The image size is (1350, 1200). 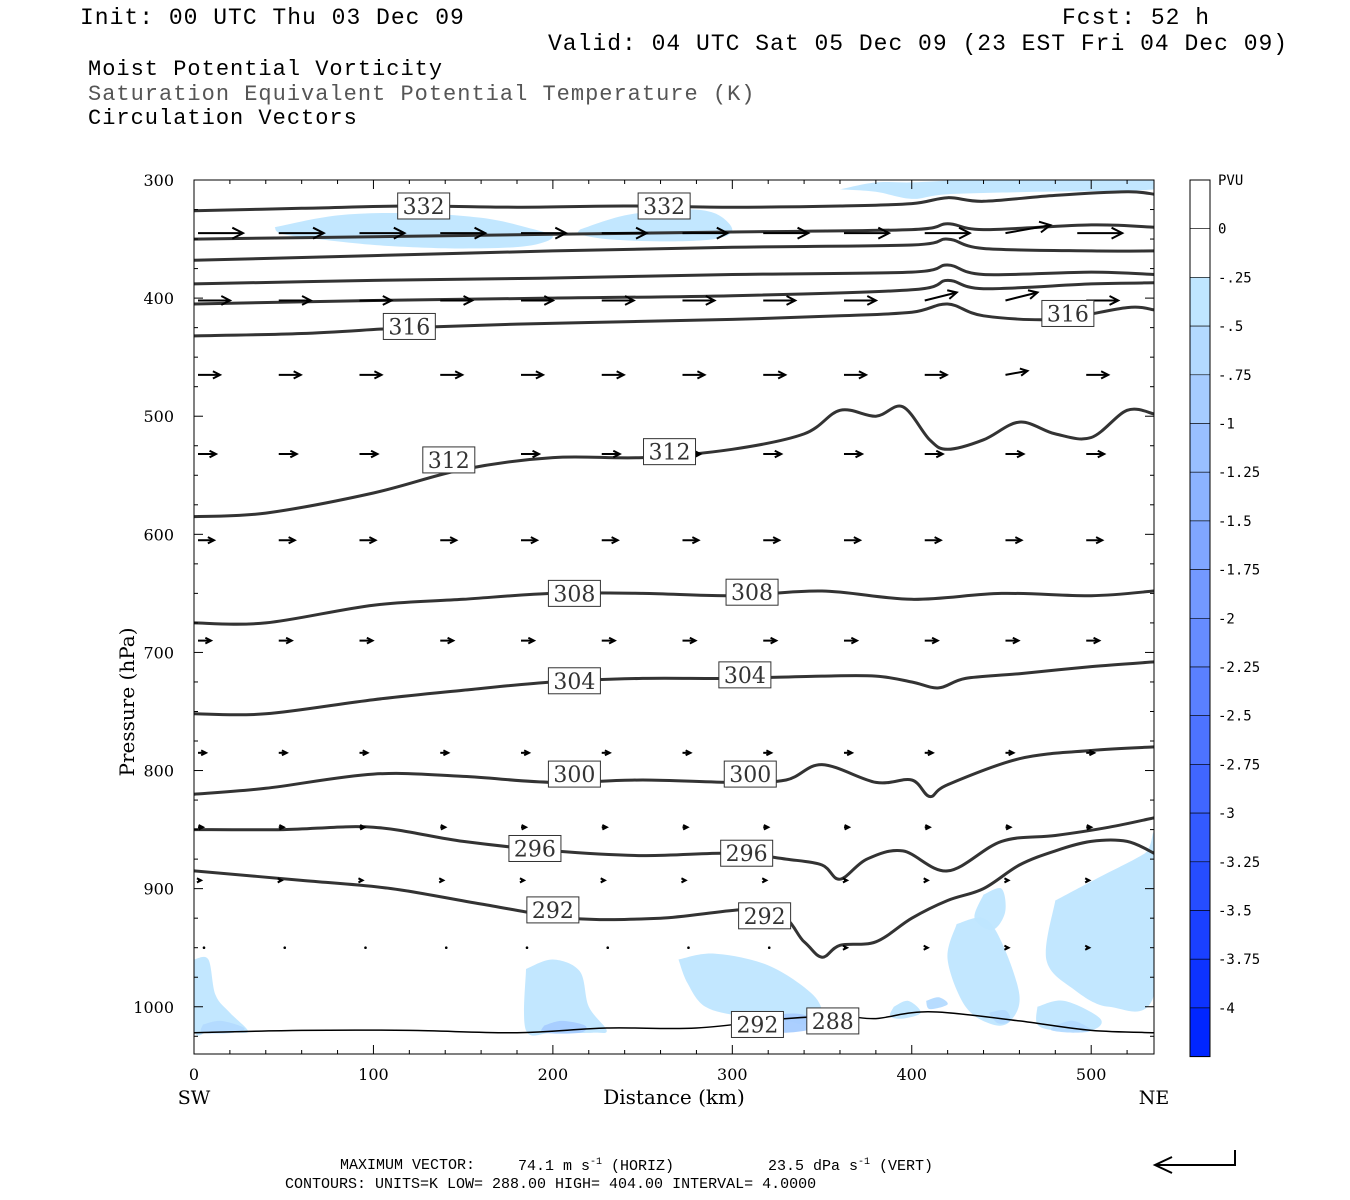 What do you see at coordinates (408, 1165) in the screenshot?
I see `max-vector-prefix: MAXIMUM VECTOR:` at bounding box center [408, 1165].